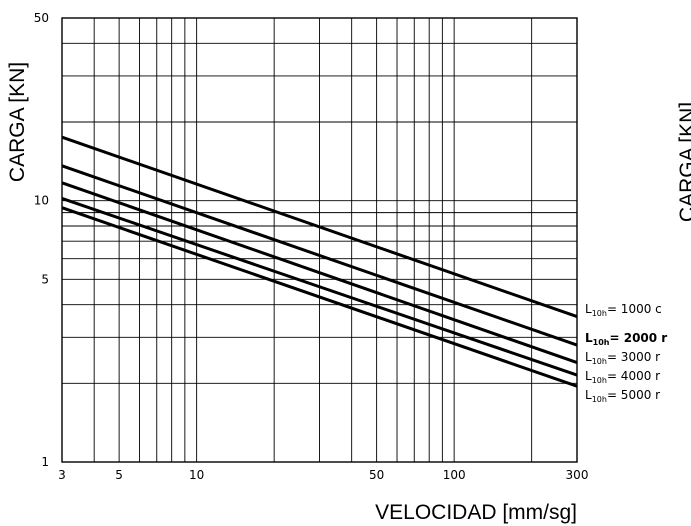 The image size is (691, 526). What do you see at coordinates (454, 475) in the screenshot?
I see `x-tick-label: 100` at bounding box center [454, 475].